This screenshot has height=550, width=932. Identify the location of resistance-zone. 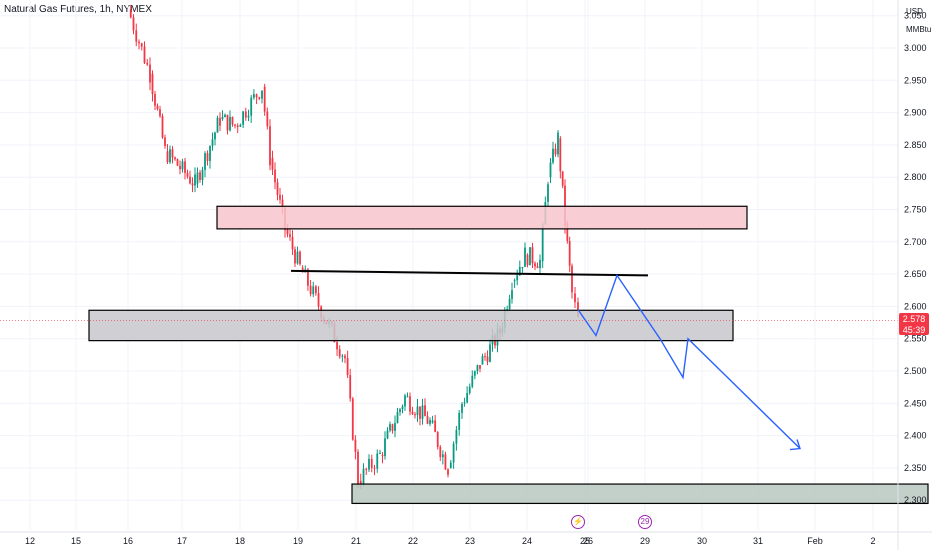
(482, 217).